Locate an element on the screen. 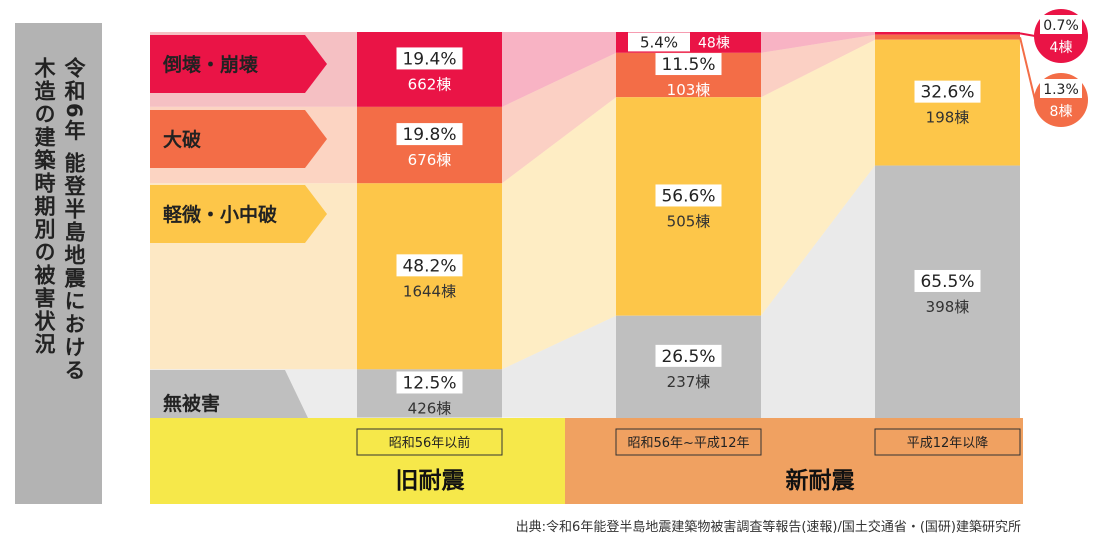 The width and height of the screenshot is (1100, 548). category-label: 平成12年以降 is located at coordinates (948, 443).